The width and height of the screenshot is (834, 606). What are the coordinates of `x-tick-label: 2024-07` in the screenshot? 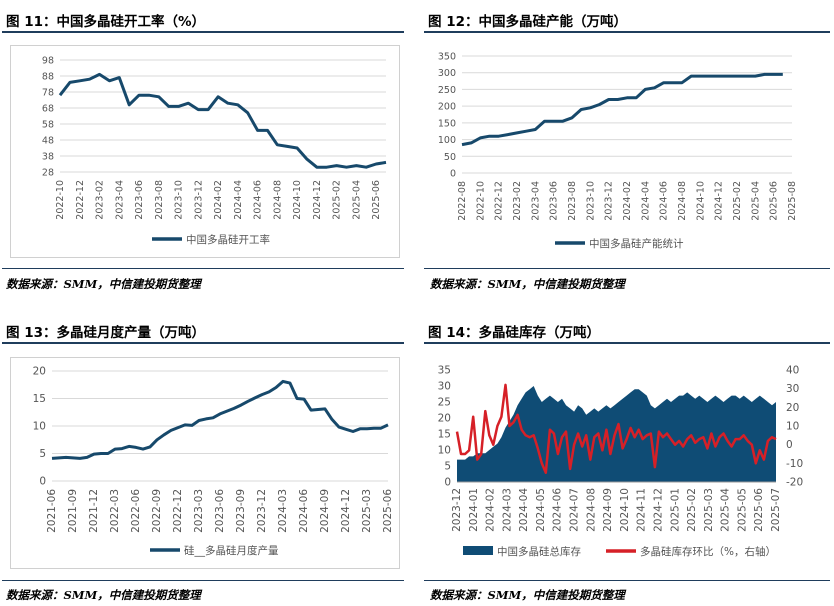 It's located at (575, 510).